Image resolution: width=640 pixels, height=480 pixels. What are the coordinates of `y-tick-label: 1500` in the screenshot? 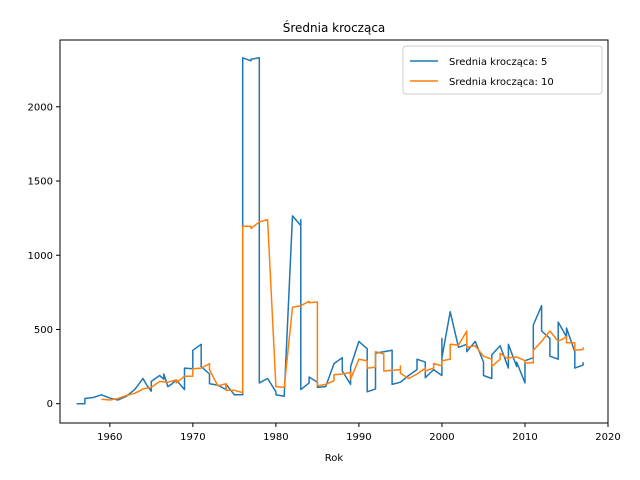 It's located at (40, 182).